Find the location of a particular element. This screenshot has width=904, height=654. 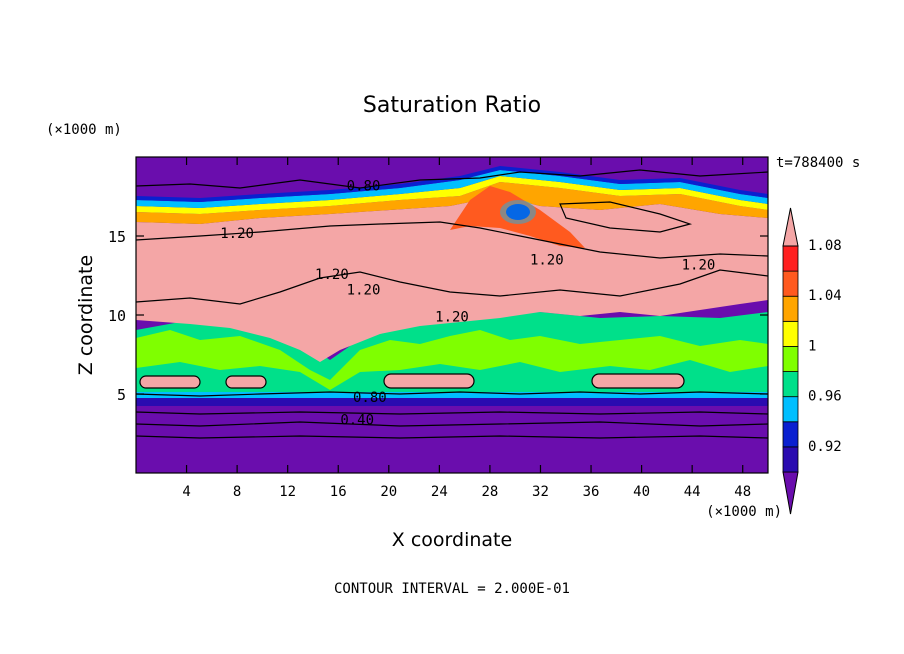

blue-core is located at coordinates (518, 212).